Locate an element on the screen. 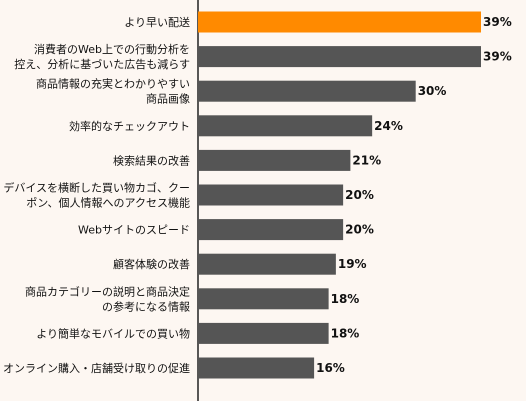 The image size is (526, 401). value-label-5: 20% is located at coordinates (359, 195).